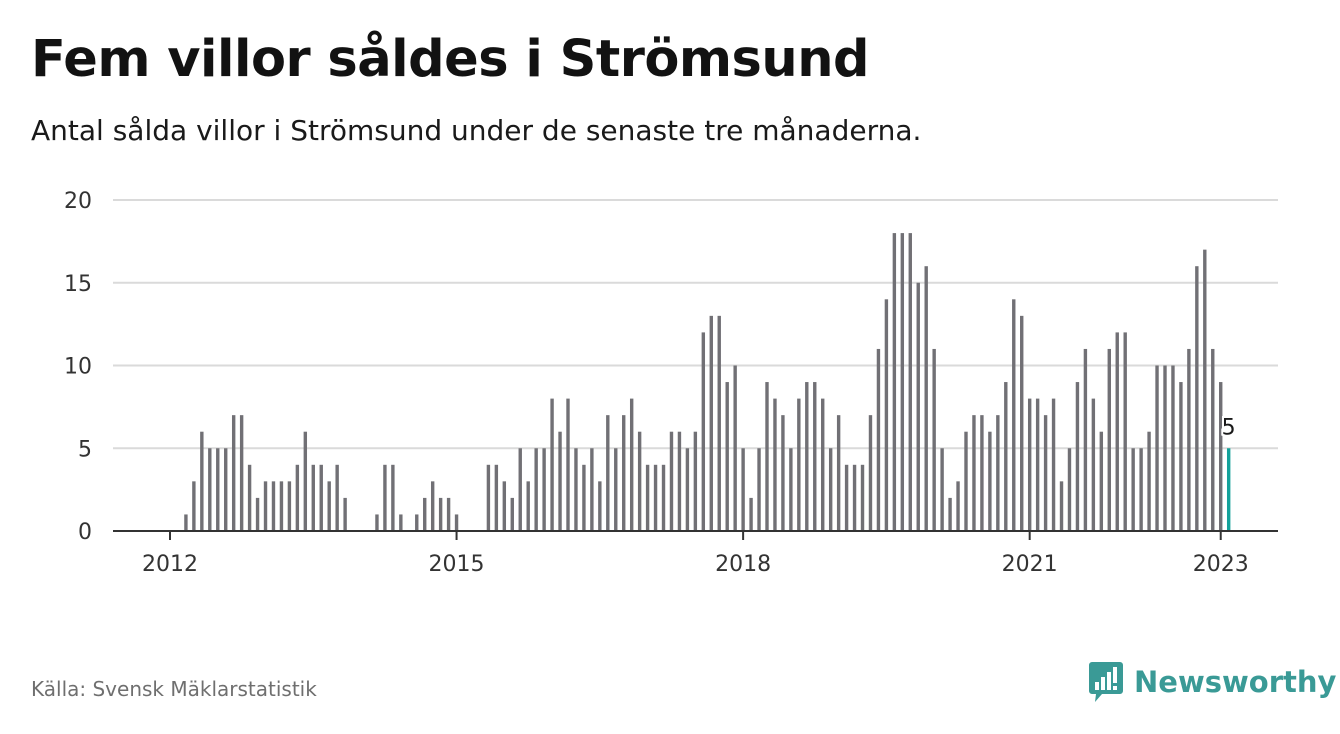 The image size is (1340, 734). Describe the element at coordinates (78, 367) in the screenshot. I see `y-tick-label-10: 10` at that location.